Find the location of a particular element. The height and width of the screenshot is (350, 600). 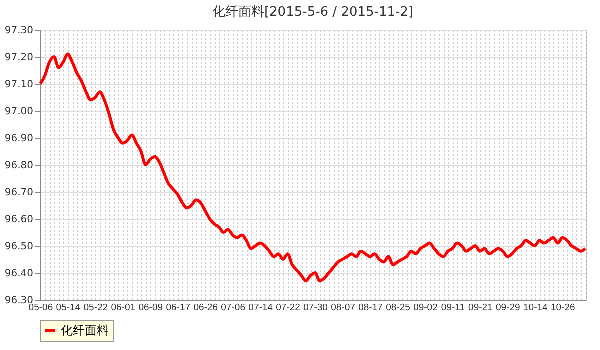

y-tick-label: 97.20 is located at coordinates (19, 58).